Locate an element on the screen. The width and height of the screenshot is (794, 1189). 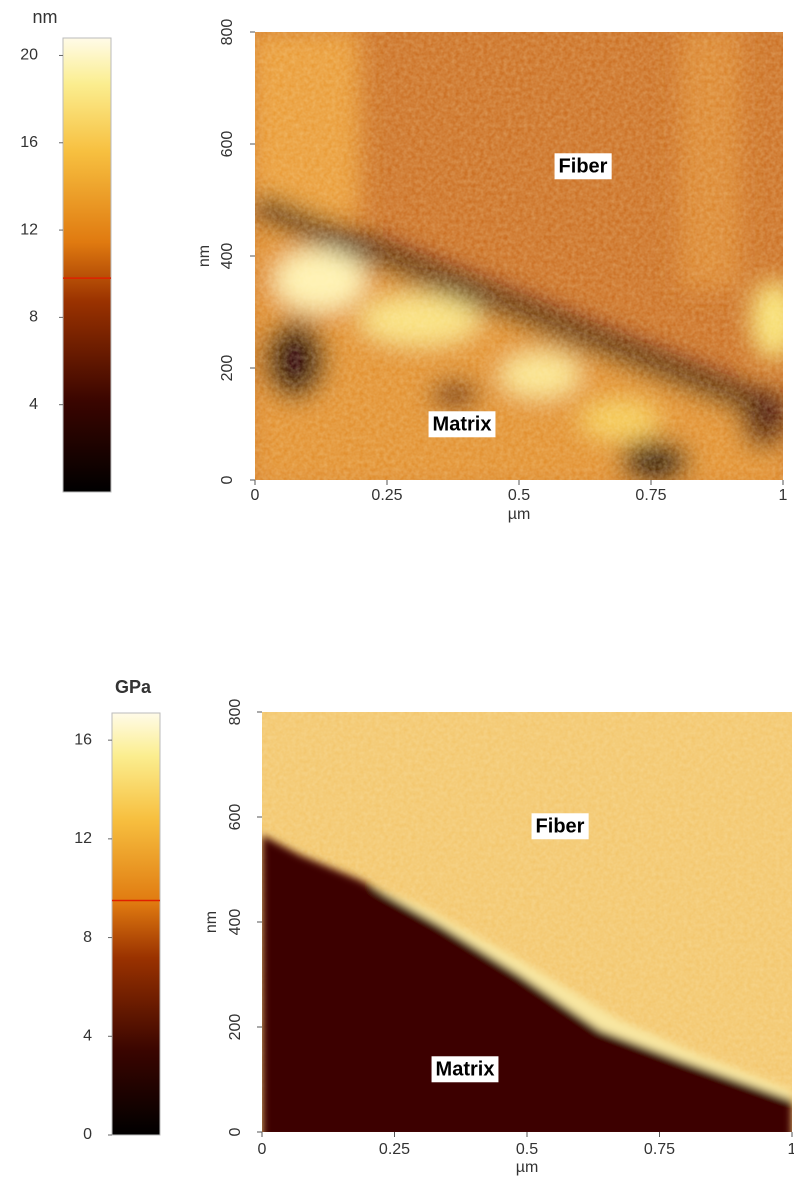
colorbar-unit: GPa is located at coordinates (133, 687).